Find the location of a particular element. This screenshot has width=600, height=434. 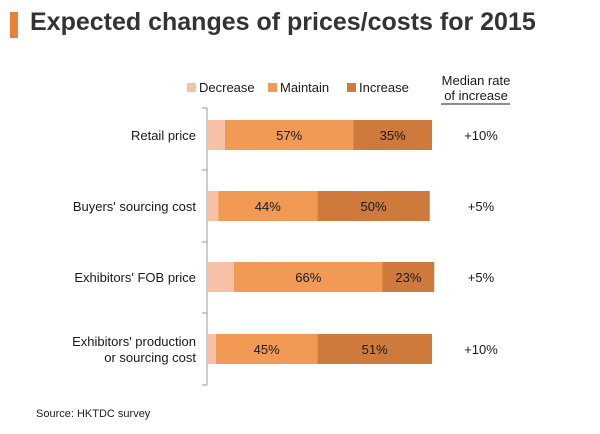

category-label-4-line-2: or sourcing cost is located at coordinates (150, 357).